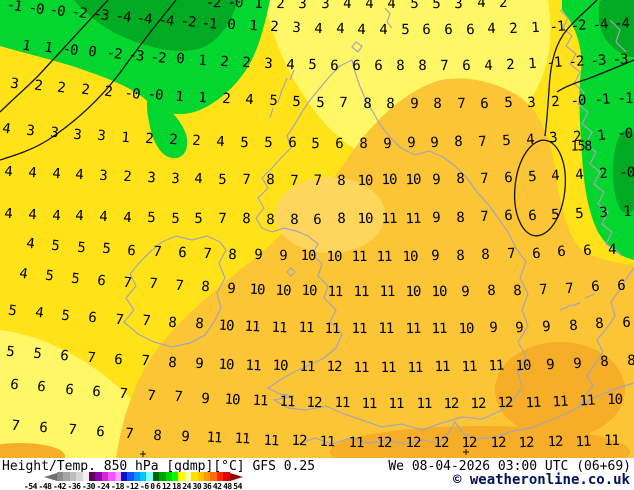  I want to click on coastline-orkney, so click(357, 47).